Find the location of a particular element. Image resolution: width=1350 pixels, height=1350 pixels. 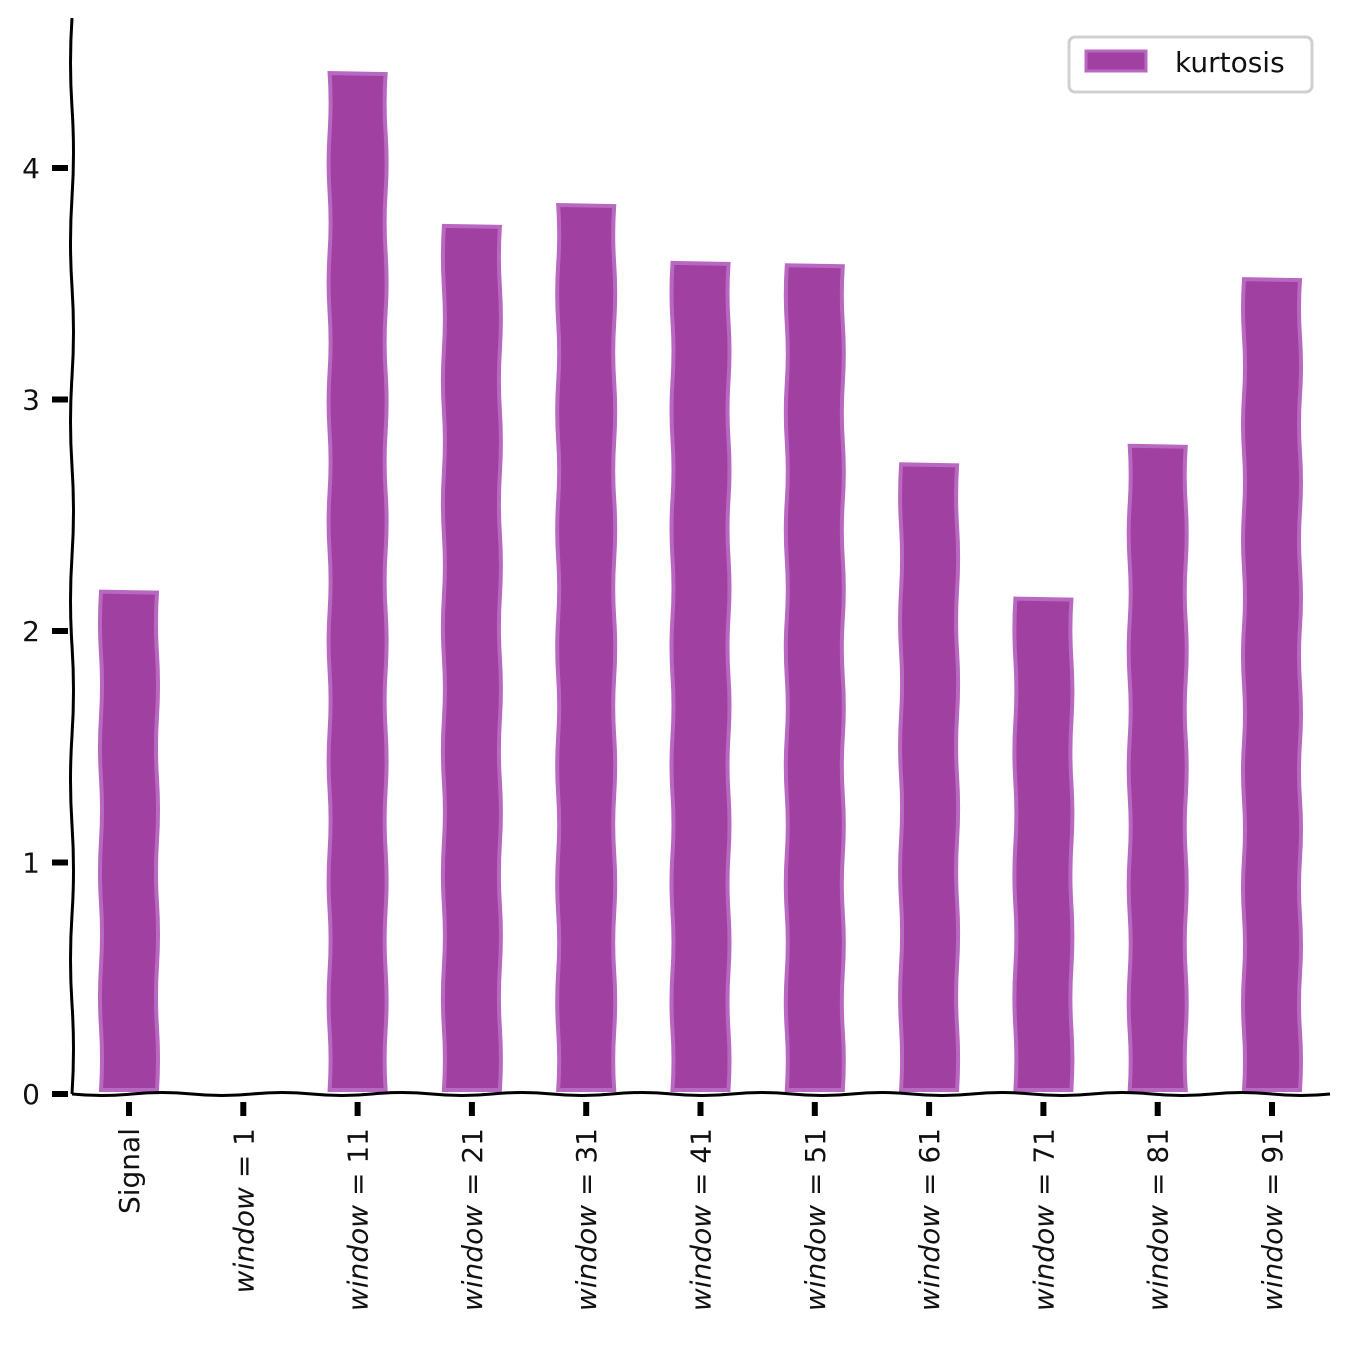

y-tick-label: 0 is located at coordinates (31, 1094).